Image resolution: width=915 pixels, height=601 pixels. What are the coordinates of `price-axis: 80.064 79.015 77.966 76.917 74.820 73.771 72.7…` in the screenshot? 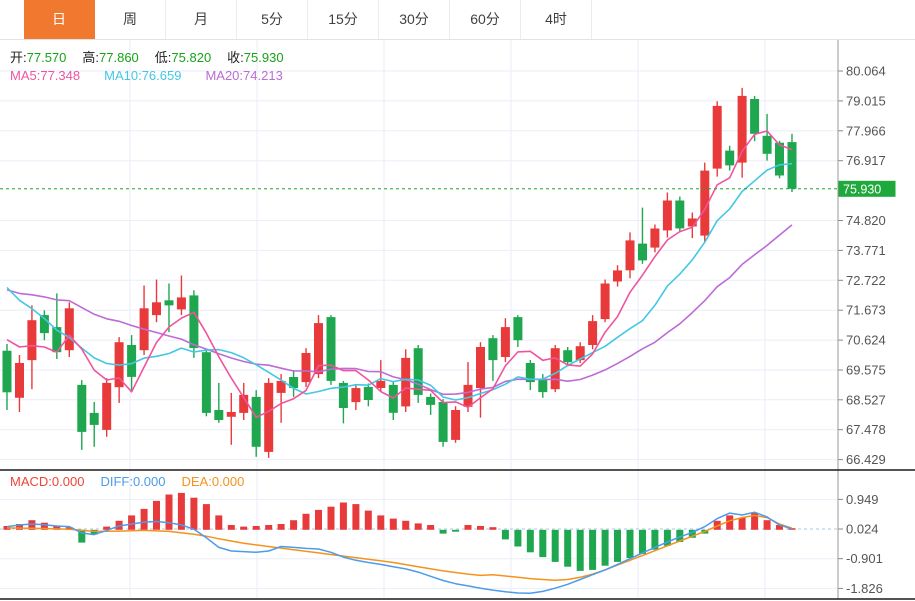 It's located at (862, 265).